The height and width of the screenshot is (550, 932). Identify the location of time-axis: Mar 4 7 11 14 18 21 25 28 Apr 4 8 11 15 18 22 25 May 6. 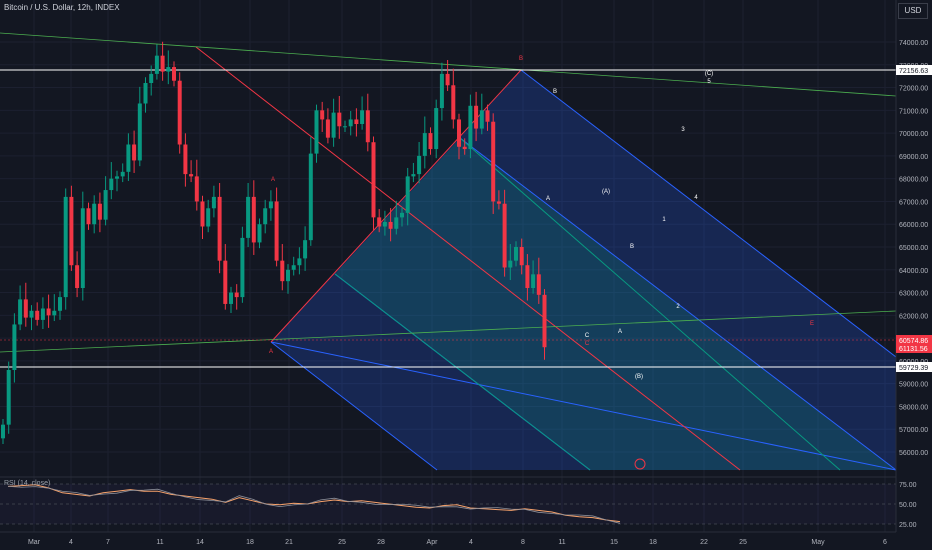
(448, 538).